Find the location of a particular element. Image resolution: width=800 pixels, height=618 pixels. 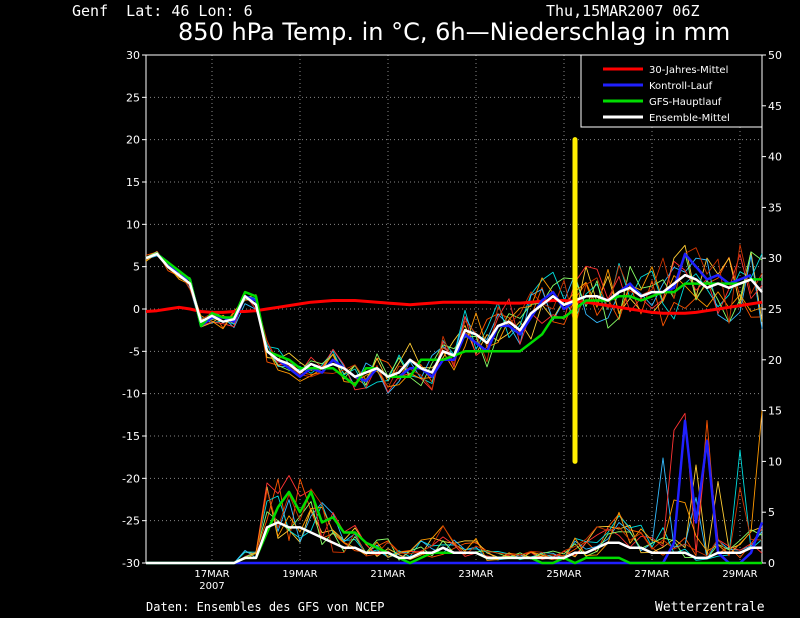

run-timestamp: Thu,15MAR2007 06Z is located at coordinates (623, 11).